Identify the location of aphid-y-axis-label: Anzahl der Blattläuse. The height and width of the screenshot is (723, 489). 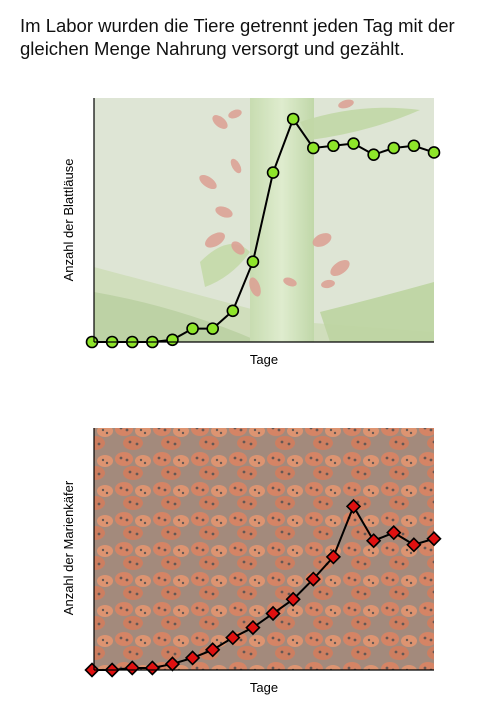
(68, 220).